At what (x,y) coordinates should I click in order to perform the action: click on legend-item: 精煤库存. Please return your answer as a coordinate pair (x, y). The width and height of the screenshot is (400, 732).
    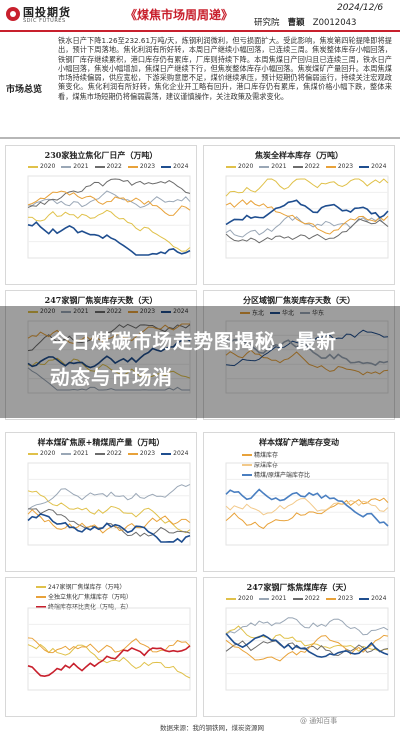
    Looking at the image, I should click on (276, 454).